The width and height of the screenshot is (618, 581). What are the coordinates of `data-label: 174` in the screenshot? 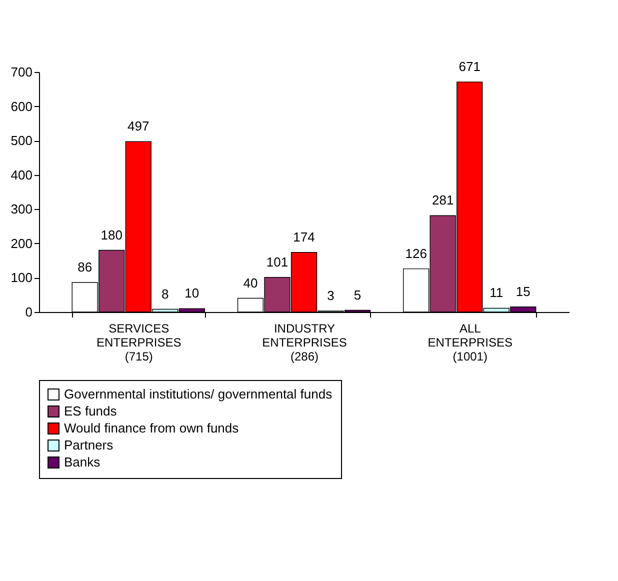 It's located at (304, 236).